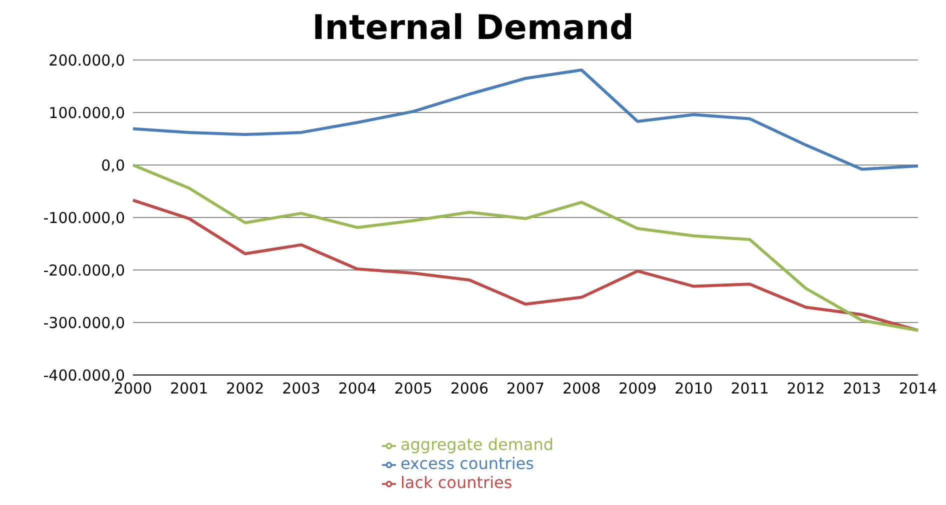  I want to click on x-tick-label: 2008, so click(581, 389).